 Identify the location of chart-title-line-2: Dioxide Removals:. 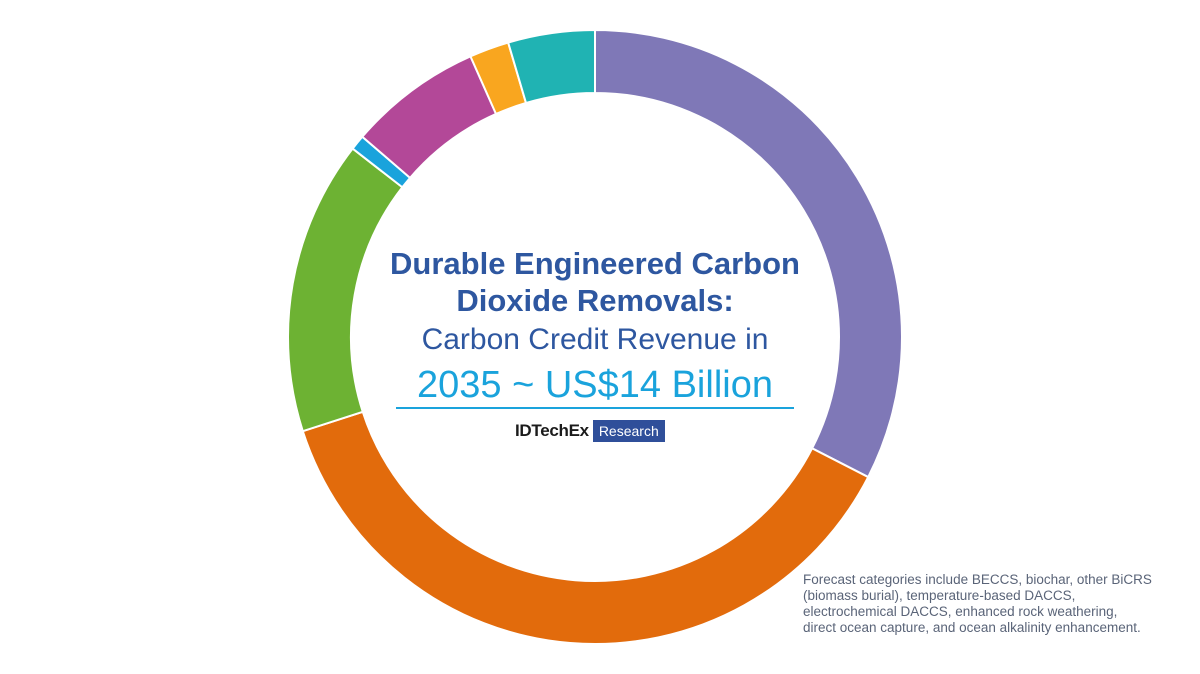
(595, 300).